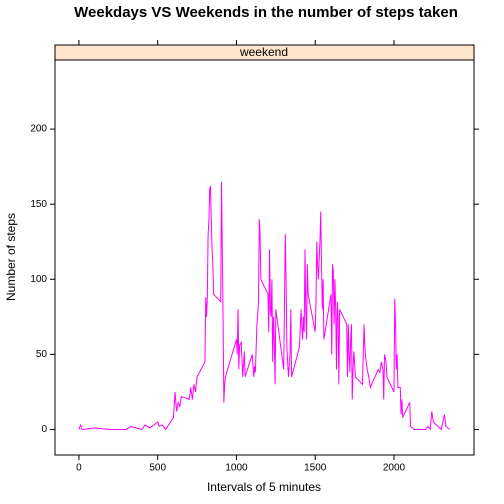  Describe the element at coordinates (38, 129) in the screenshot. I see `y-tick-label: 200` at that location.